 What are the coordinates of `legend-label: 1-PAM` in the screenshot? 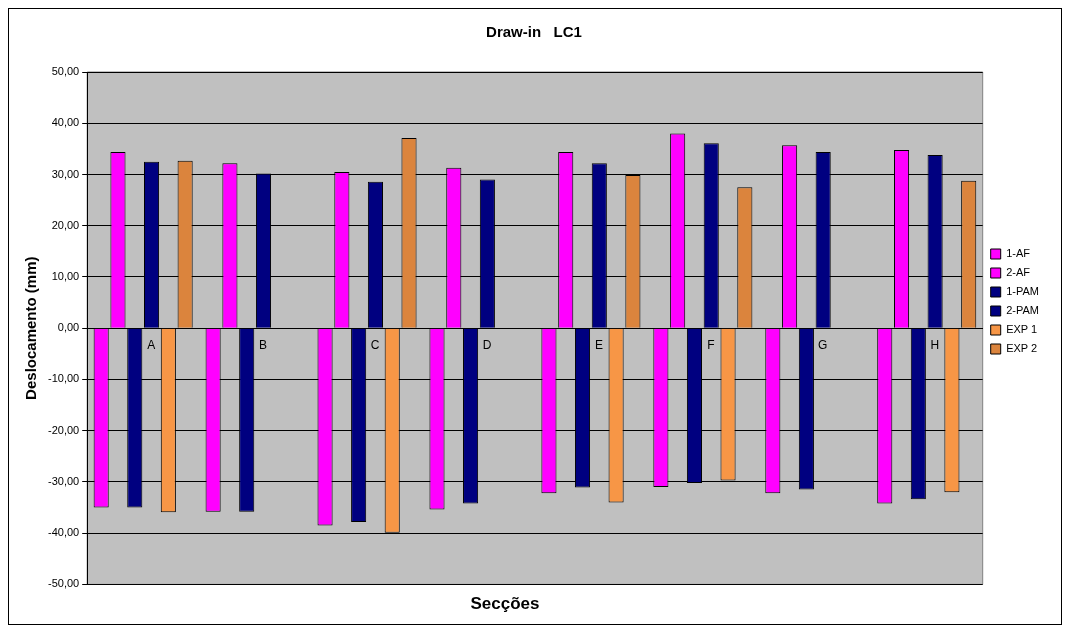 It's located at (1023, 291).